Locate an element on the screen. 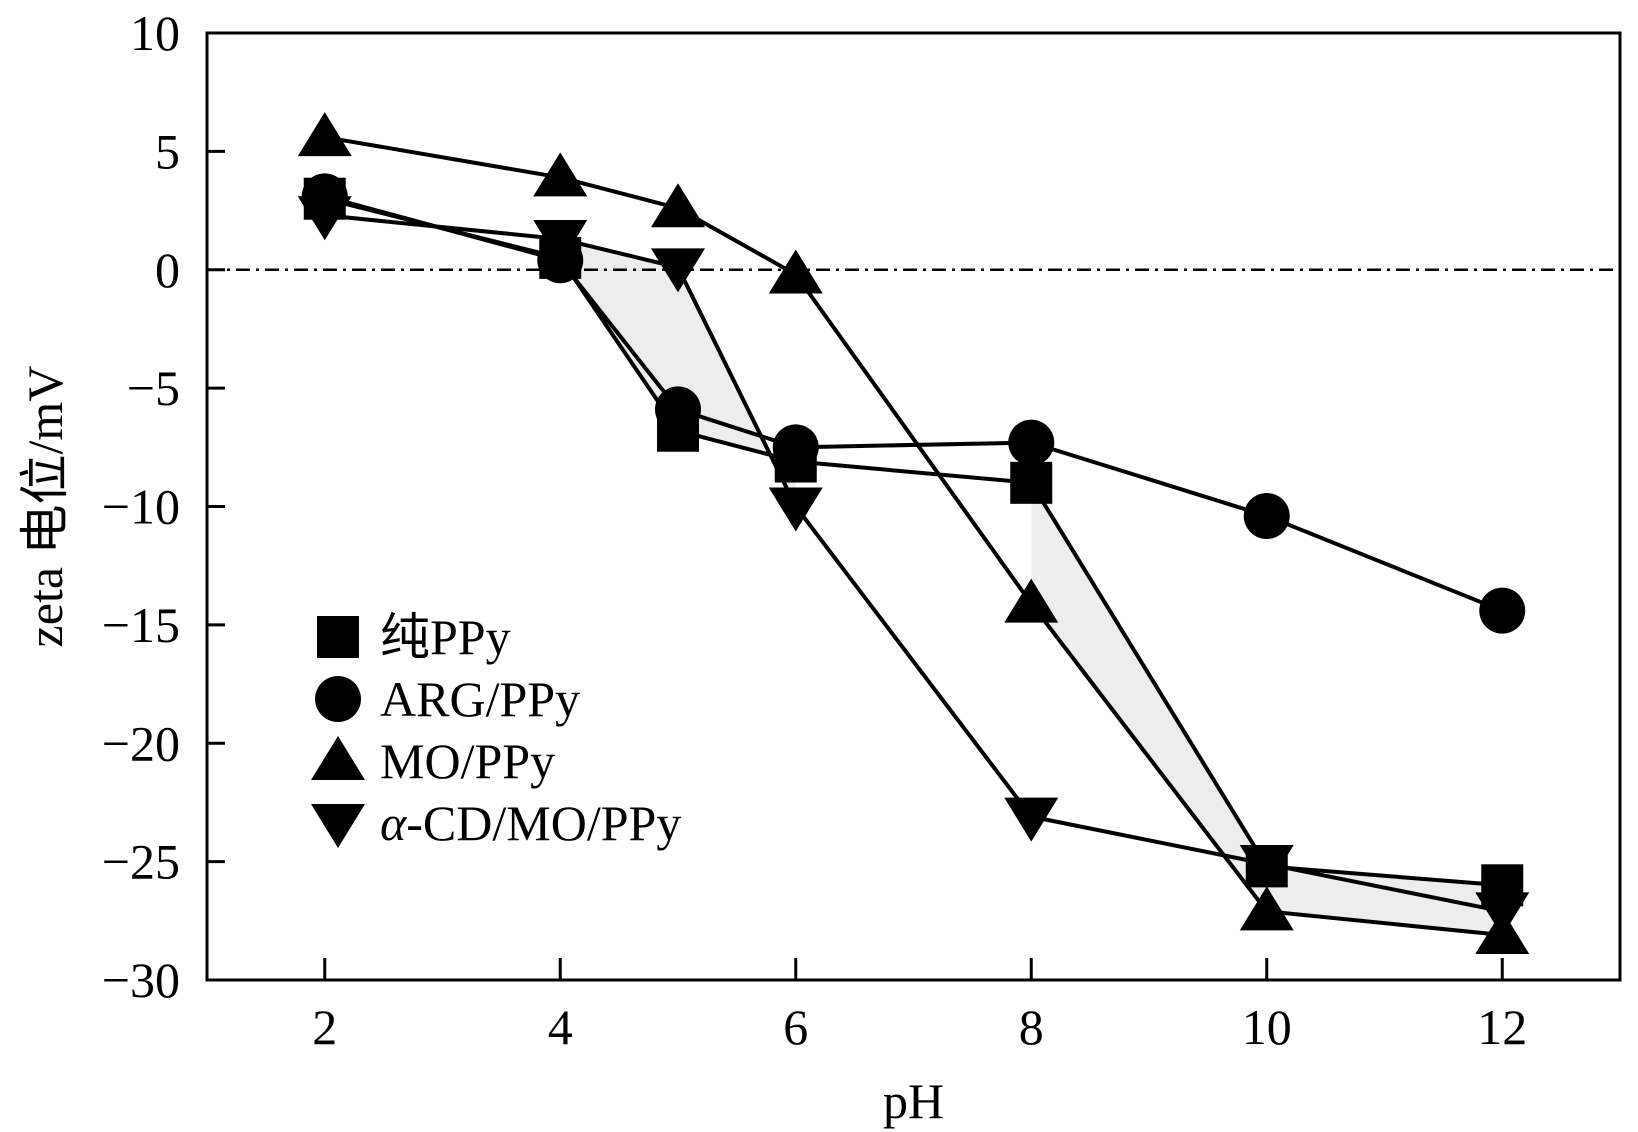 This screenshot has width=1638, height=1132. legend: 纯PPy ARG/PPy MO/PPy α-CD/MO/PPy is located at coordinates (496, 730).